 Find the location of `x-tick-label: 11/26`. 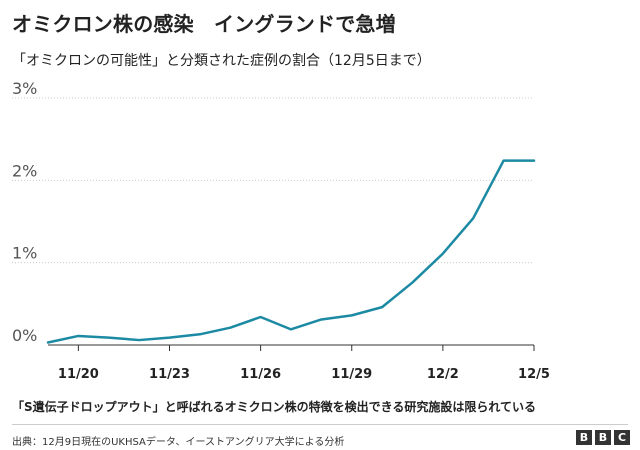

x-tick-label: 11/26 is located at coordinates (260, 374).